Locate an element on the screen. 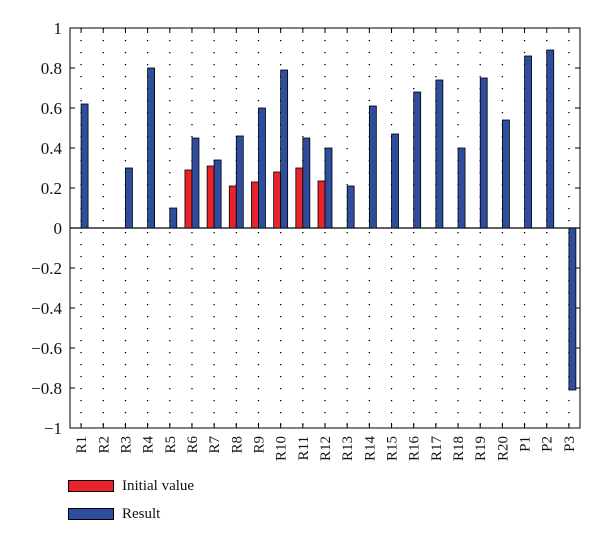  x-tick-label: R15 is located at coordinates (393, 448).